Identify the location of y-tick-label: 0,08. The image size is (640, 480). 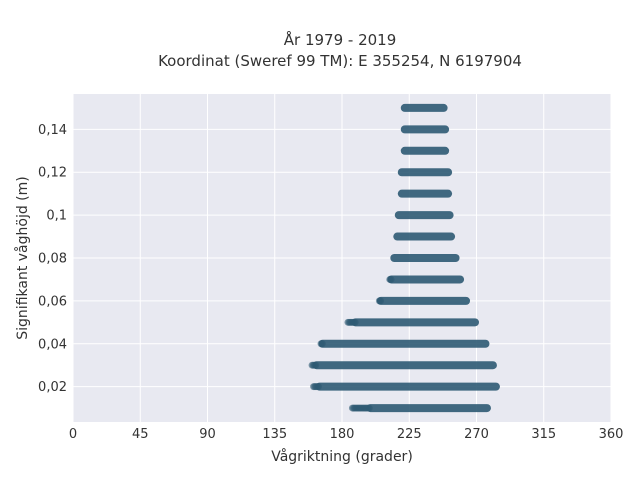
(52, 259).